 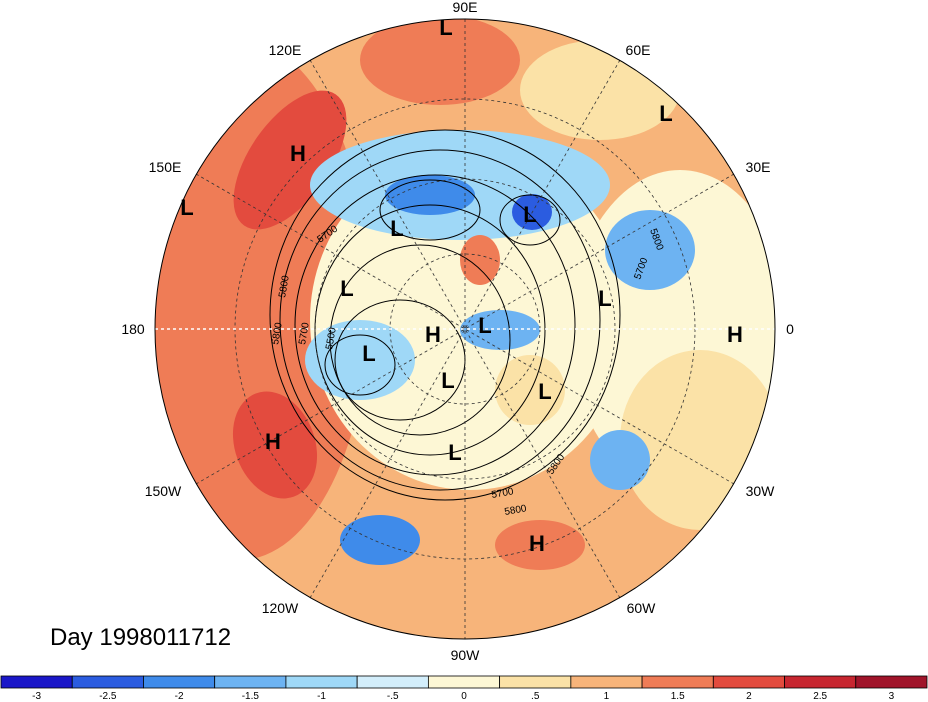 I want to click on warm-japan-blob, so click(x=290, y=160).